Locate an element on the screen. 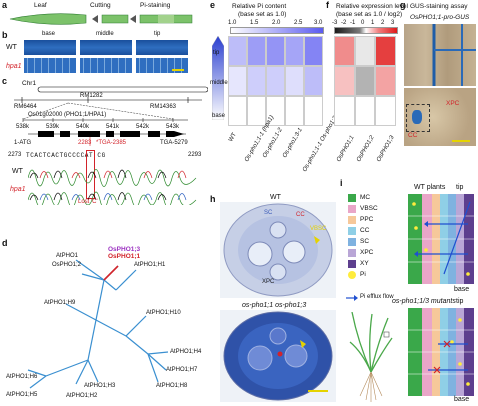 This screenshot has height=406, width=478. tree-label-atpho1: AtPHO1 is located at coordinates (67, 256).